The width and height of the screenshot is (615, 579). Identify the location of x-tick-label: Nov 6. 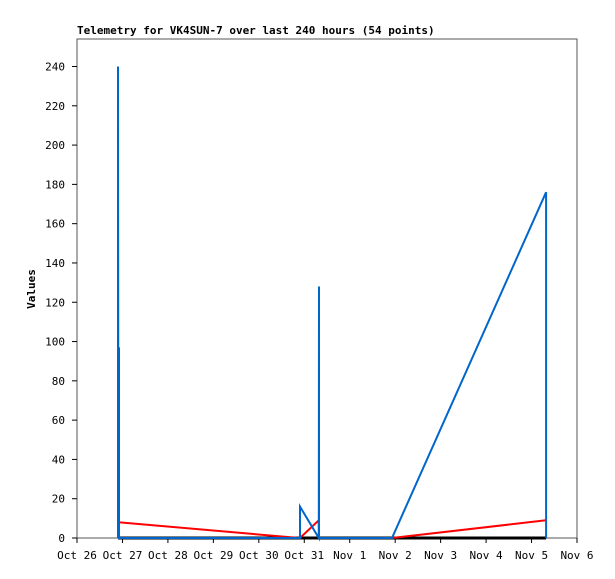
(576, 555).